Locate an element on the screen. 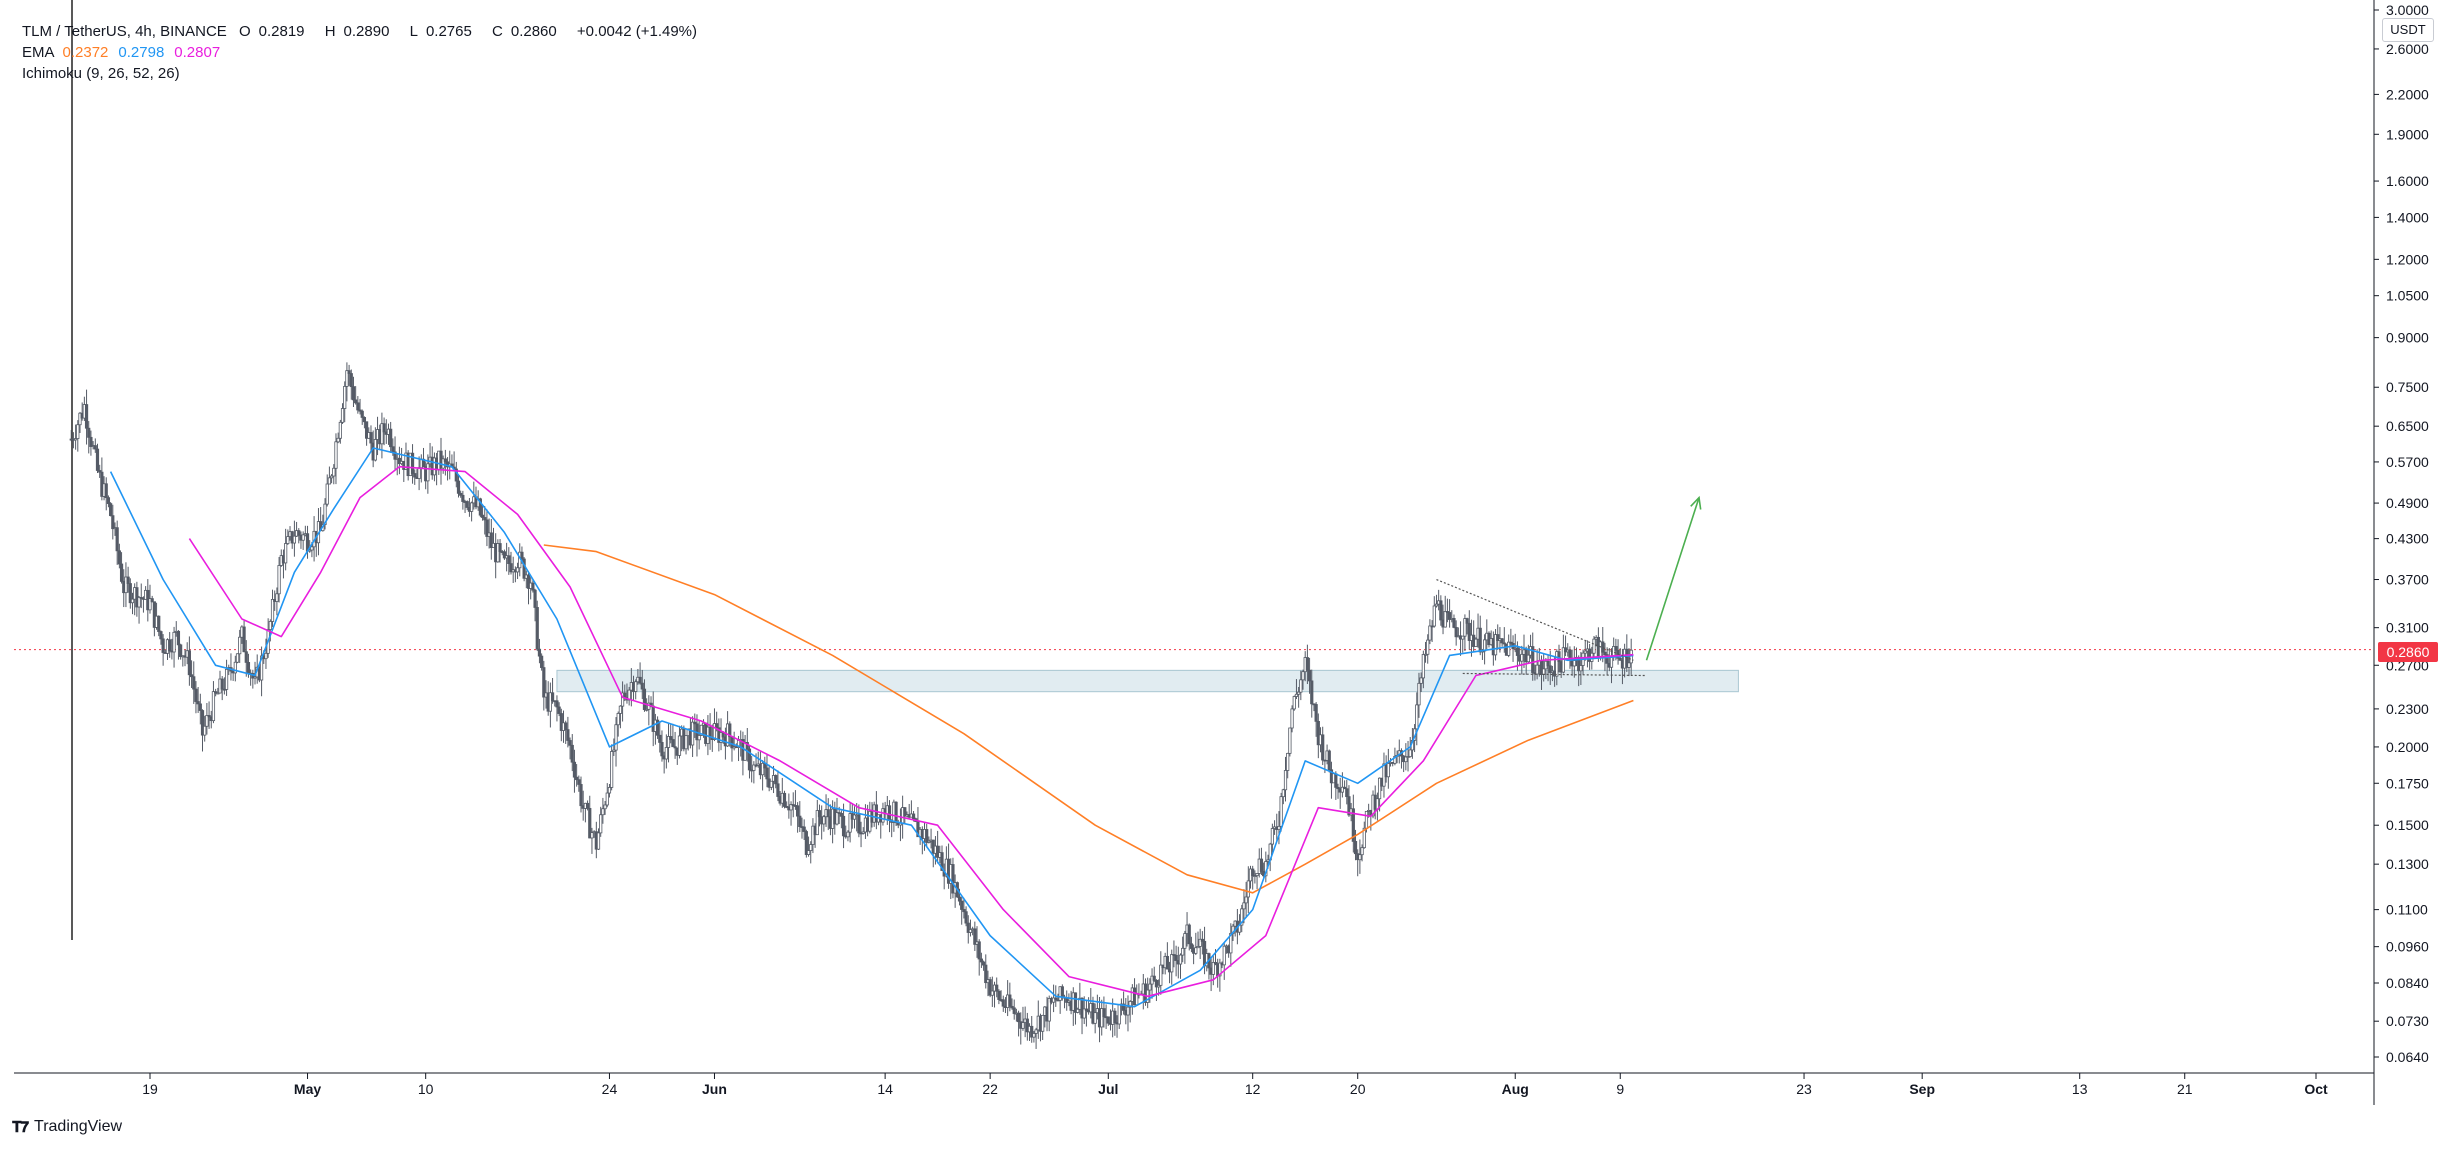 The width and height of the screenshot is (2453, 1150). price-tick-label: 2.2000 is located at coordinates (2407, 94).